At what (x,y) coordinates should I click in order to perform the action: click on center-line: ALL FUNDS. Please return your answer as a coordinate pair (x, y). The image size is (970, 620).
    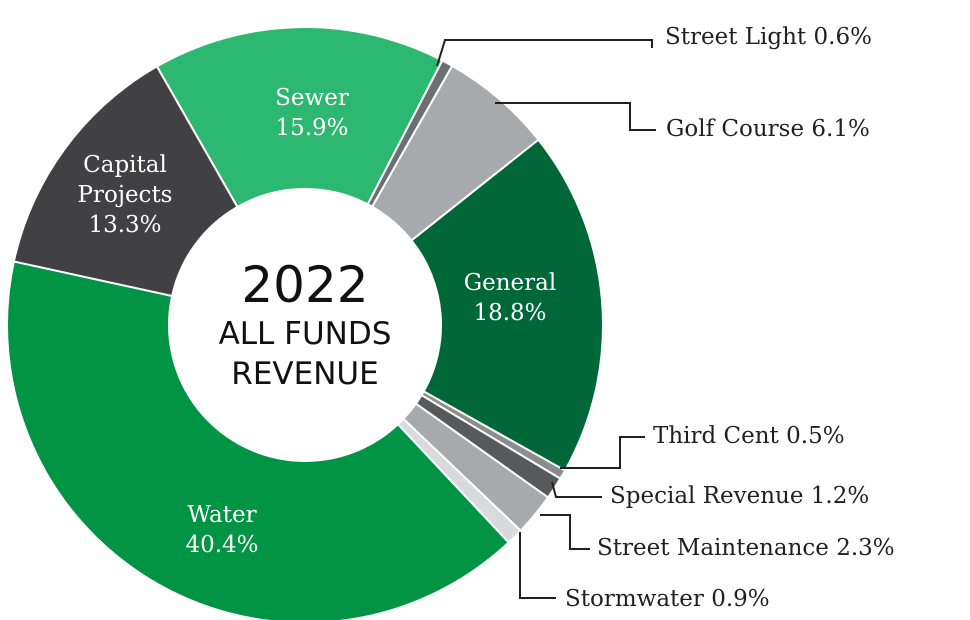
    Looking at the image, I should click on (305, 334).